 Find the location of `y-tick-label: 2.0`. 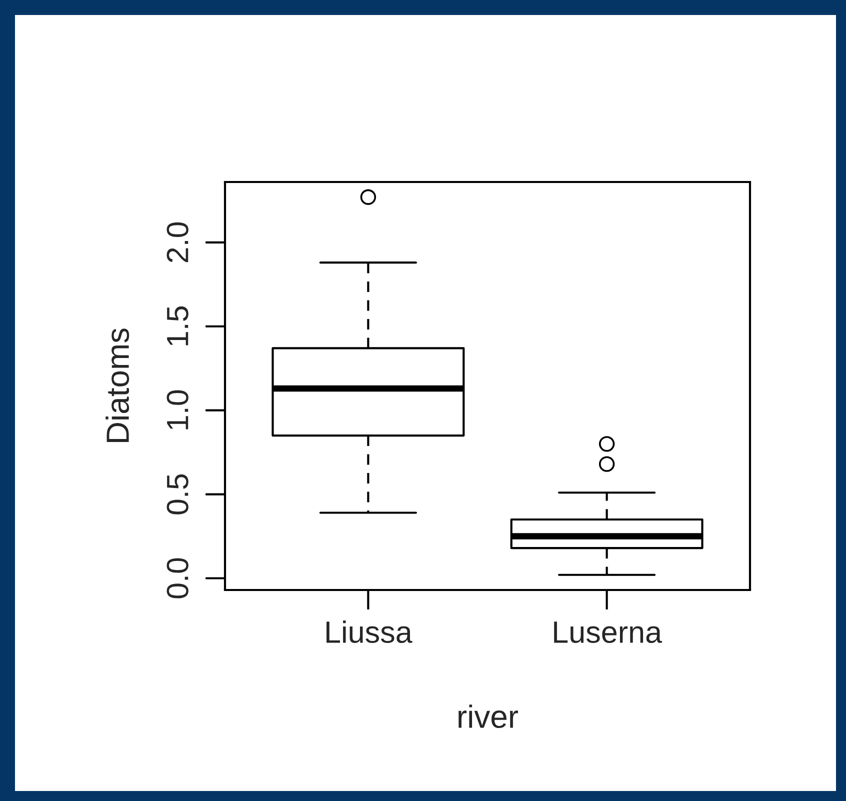

y-tick-label: 2.0 is located at coordinates (177, 242).